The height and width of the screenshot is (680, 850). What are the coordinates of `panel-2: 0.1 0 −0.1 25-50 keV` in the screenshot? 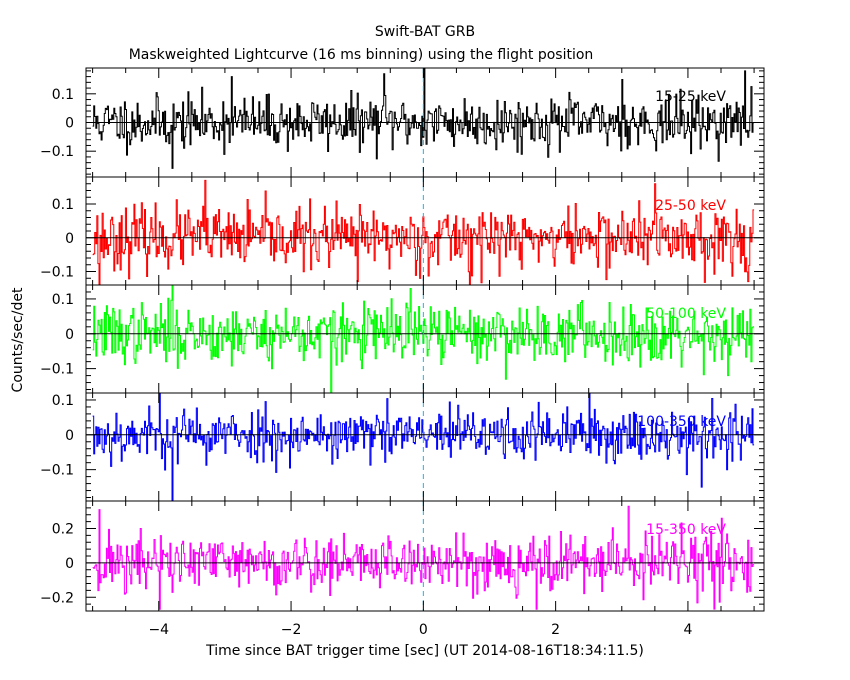 It's located at (402, 231).